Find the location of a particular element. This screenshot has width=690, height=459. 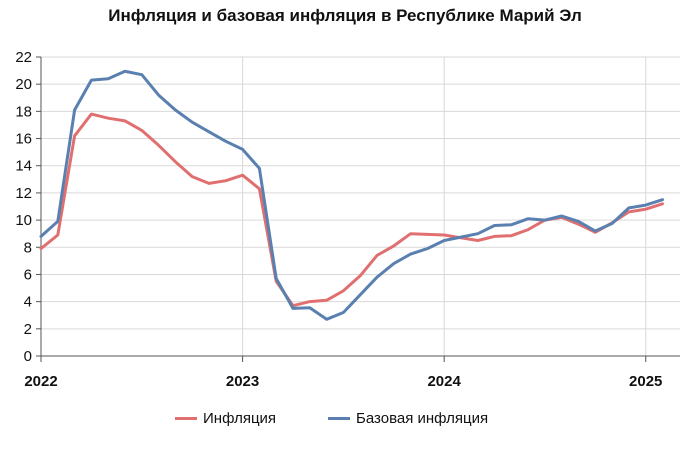

x-tick-label: 2022 is located at coordinates (40, 381).